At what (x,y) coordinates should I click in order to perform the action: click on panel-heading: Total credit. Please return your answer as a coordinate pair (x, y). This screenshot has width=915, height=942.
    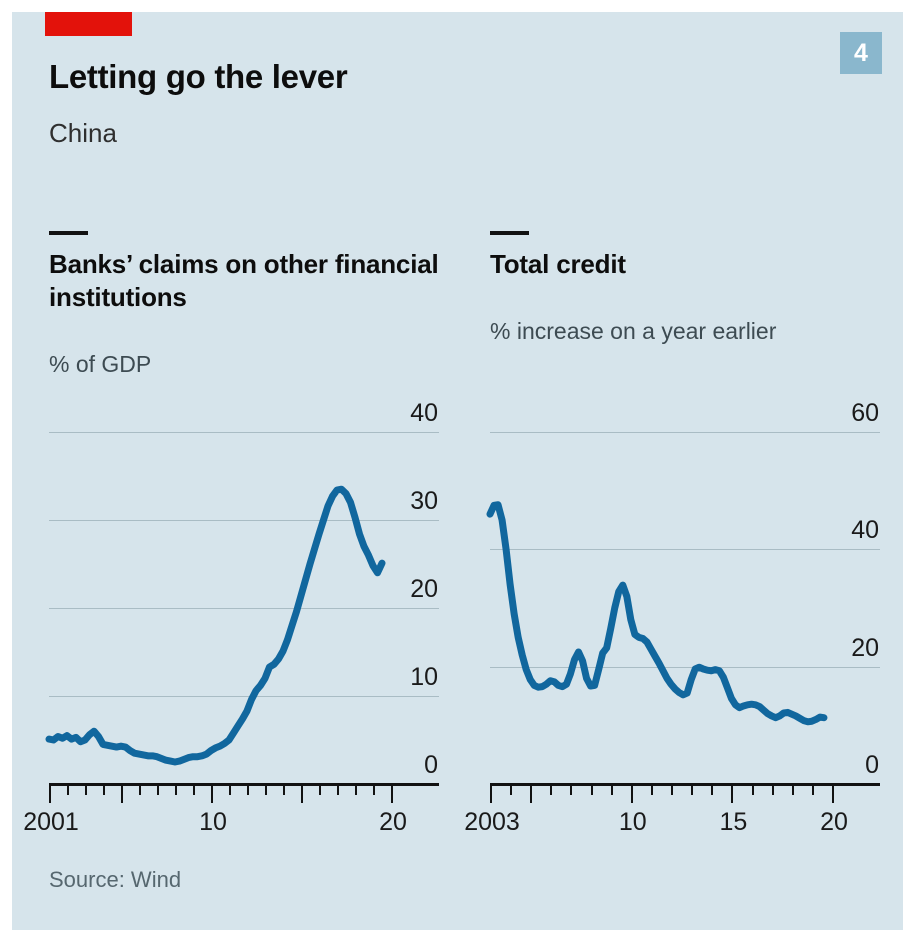
    Looking at the image, I should click on (558, 264).